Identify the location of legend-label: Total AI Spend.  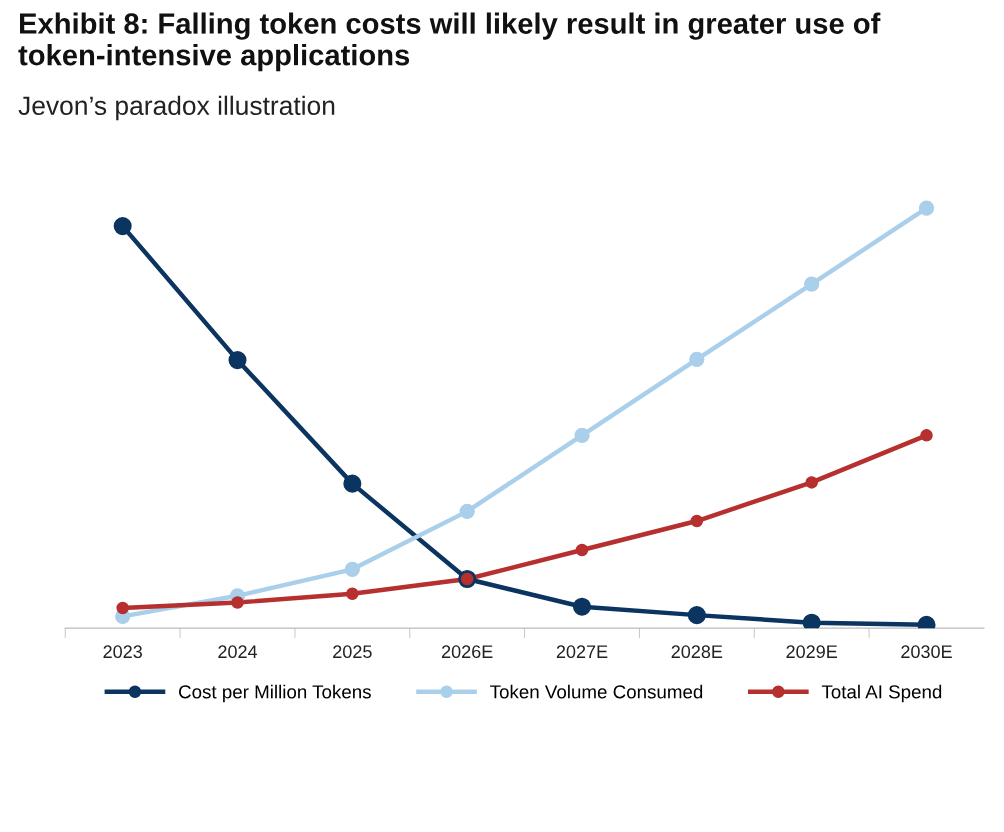
(881, 693).